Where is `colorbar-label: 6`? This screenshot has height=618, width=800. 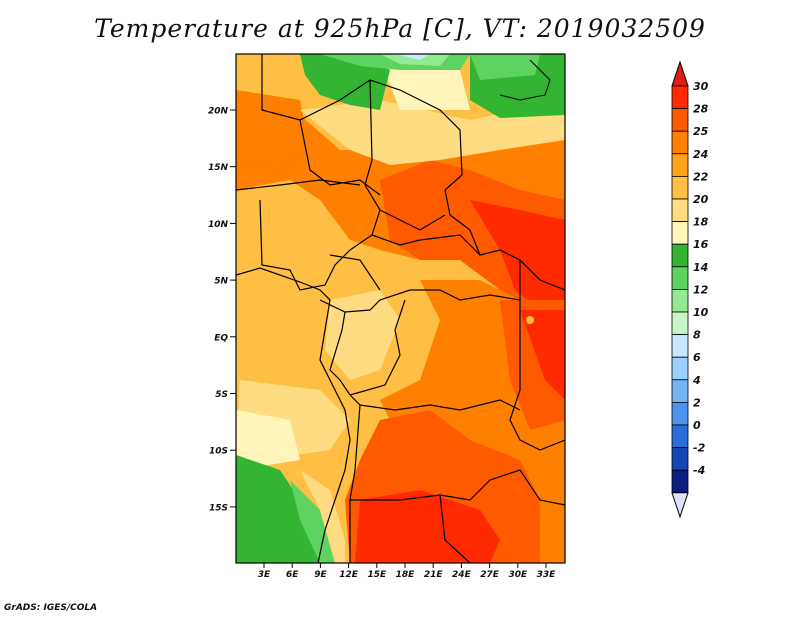
colorbar-label: 6 is located at coordinates (697, 357).